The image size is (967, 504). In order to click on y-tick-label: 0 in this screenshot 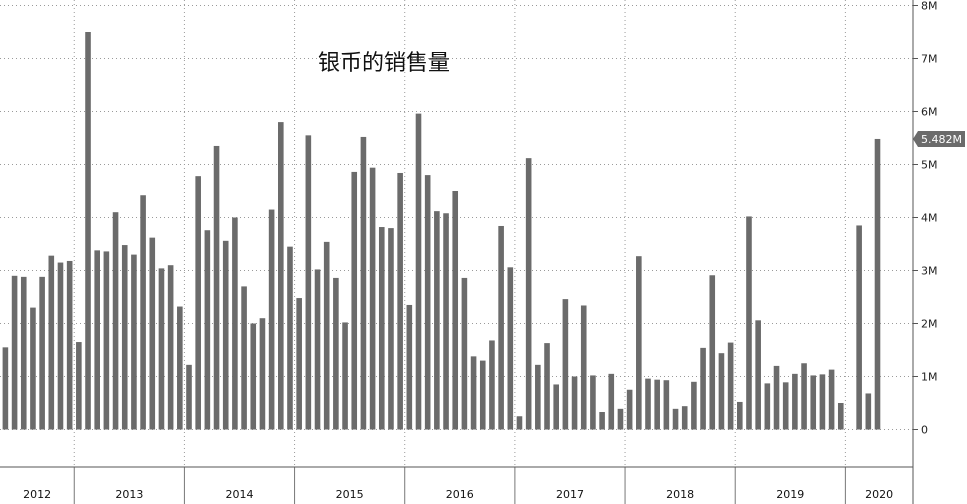, I will do `click(924, 430)`.